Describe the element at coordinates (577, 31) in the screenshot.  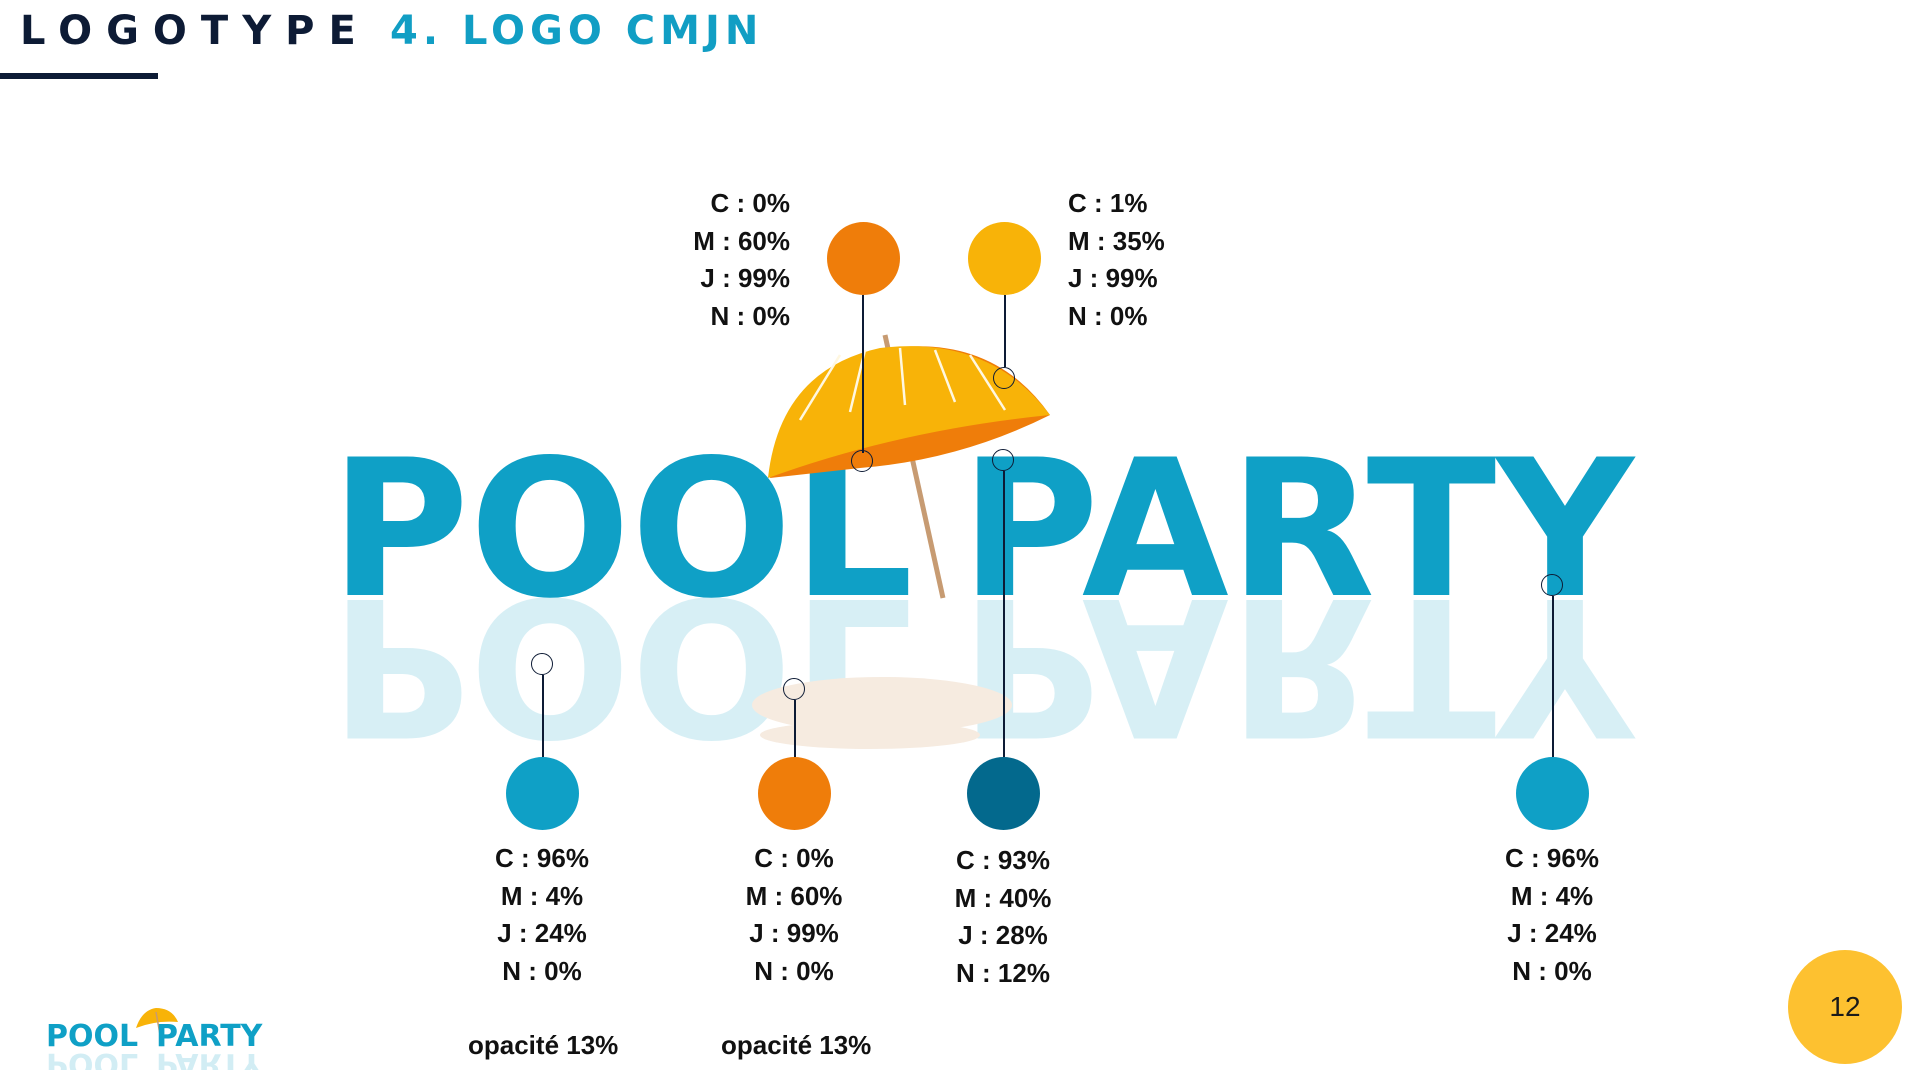
I see `page-title: 4. LOGO CMJN` at that location.